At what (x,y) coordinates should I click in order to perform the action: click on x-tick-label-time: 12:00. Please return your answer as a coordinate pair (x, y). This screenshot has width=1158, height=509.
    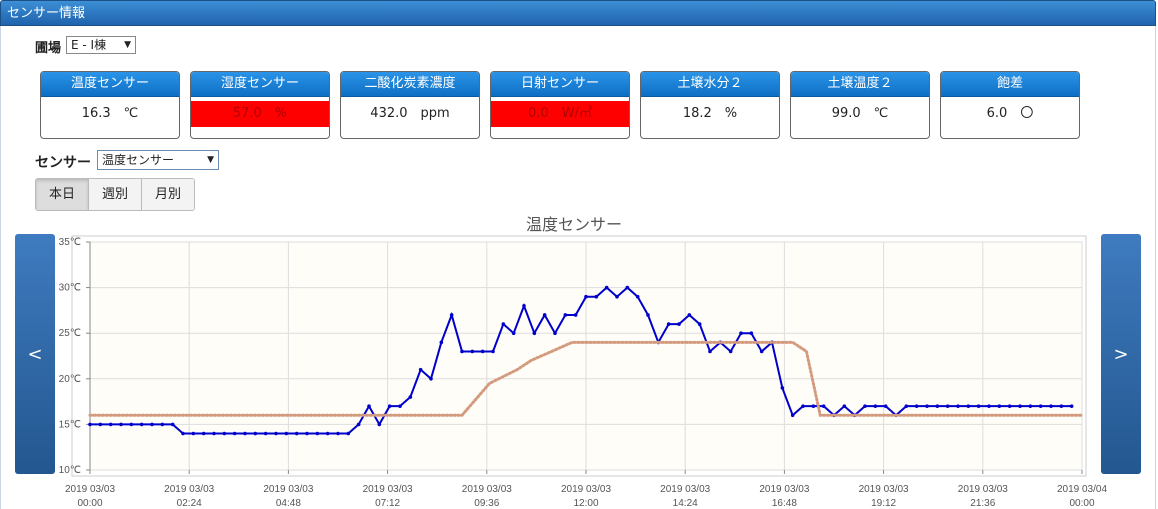
    Looking at the image, I should click on (585, 503).